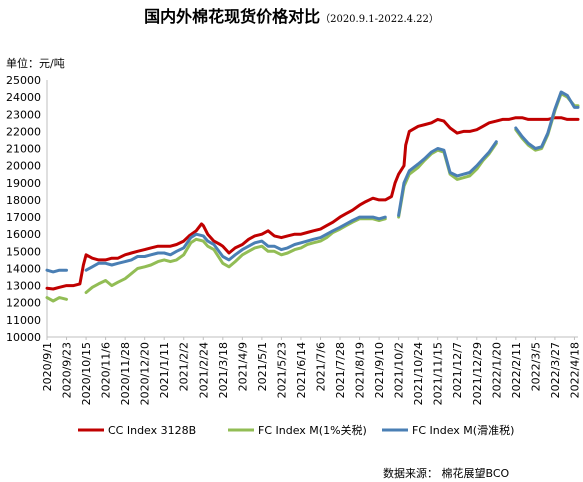 Image resolution: width=583 pixels, height=482 pixels. Describe the element at coordinates (203, 370) in the screenshot. I see `x-tick-label: 2021/2/24` at that location.